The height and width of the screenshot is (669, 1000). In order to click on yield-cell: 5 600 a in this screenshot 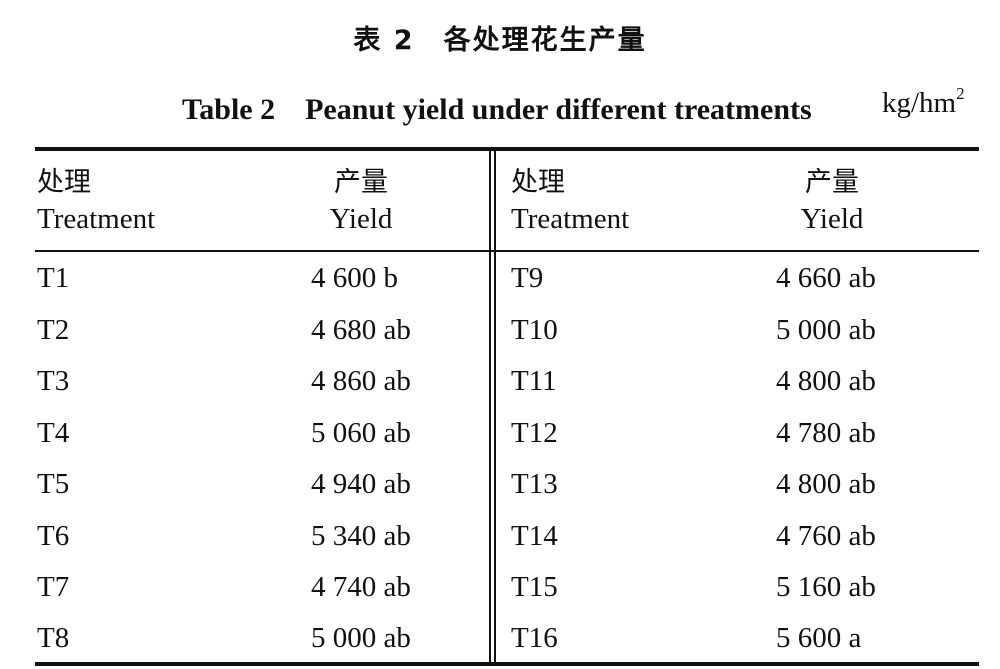, I will do `click(819, 638)`.